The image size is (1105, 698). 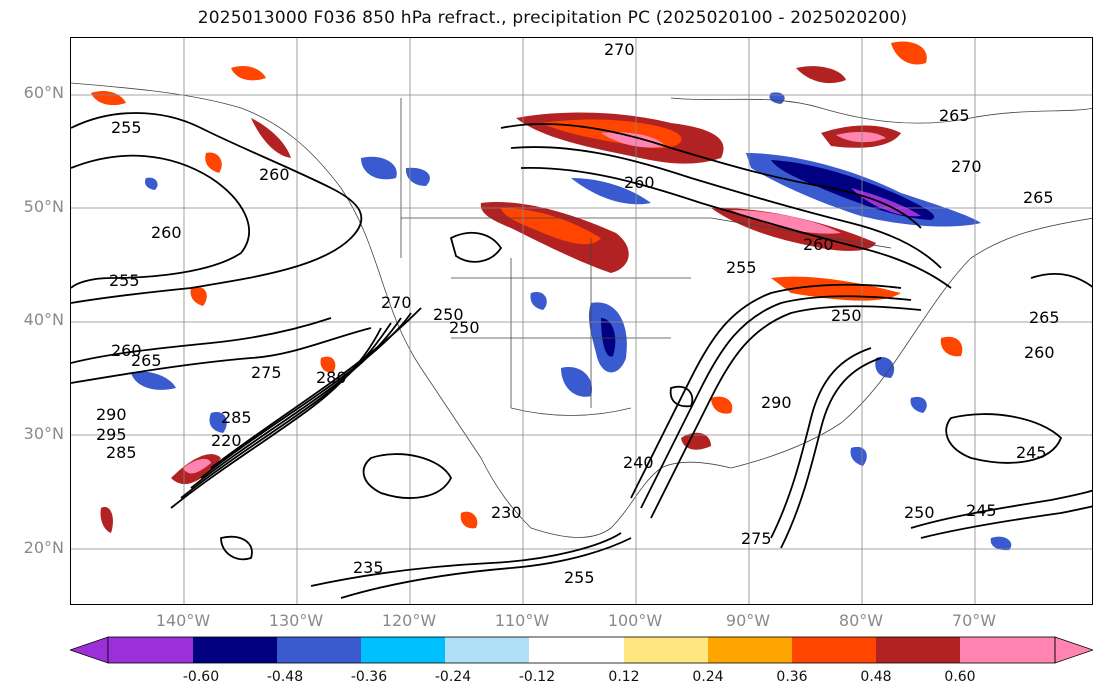 What do you see at coordinates (960, 677) in the screenshot?
I see `colorbar-tick: 0.60` at bounding box center [960, 677].